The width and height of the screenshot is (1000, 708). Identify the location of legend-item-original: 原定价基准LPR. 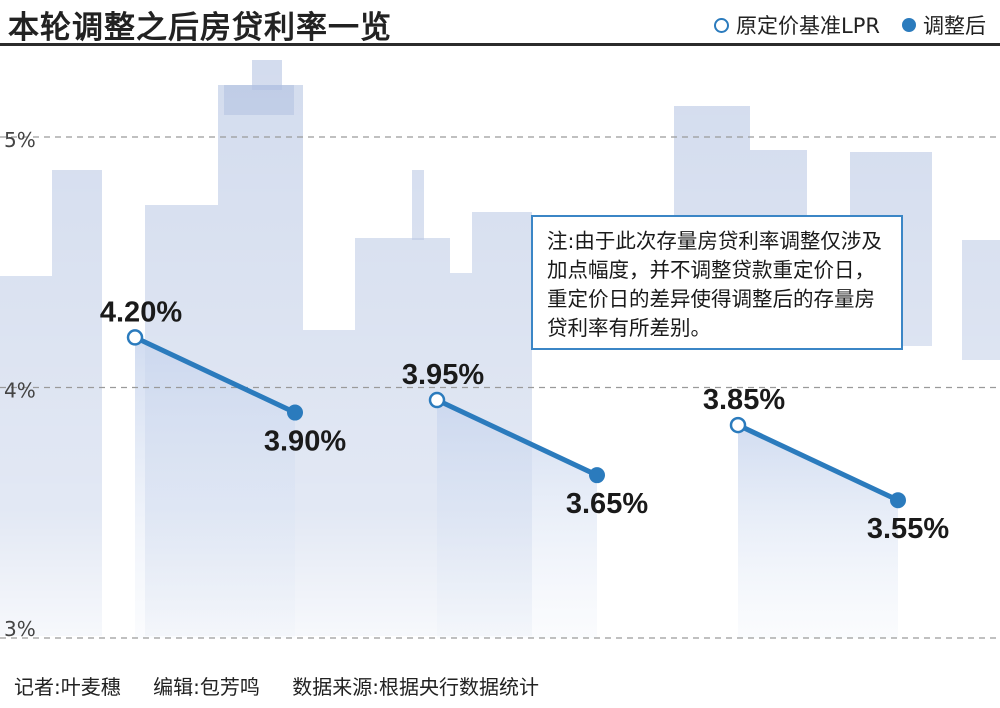
(797, 25).